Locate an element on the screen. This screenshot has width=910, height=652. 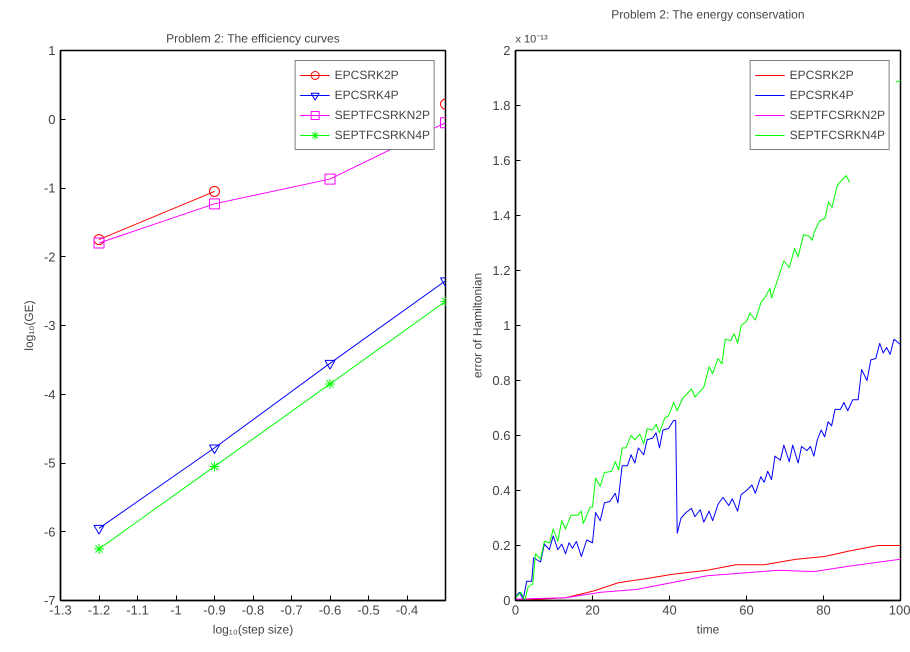
x-tick-label: -1.2 is located at coordinates (99, 610).